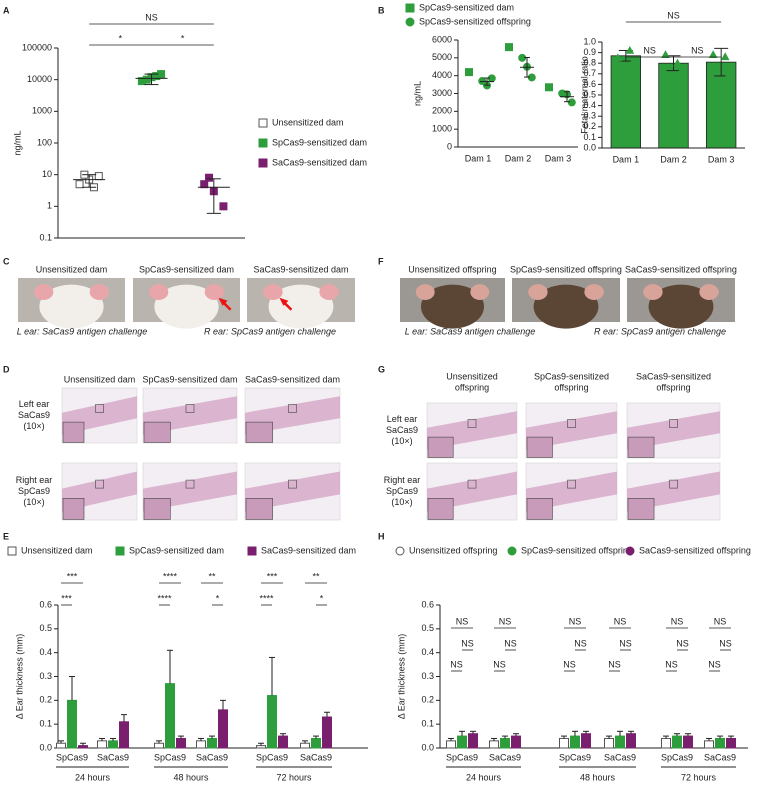 The height and width of the screenshot is (785, 757). I want to click on y-tick-label: 0.7, so click(589, 73).